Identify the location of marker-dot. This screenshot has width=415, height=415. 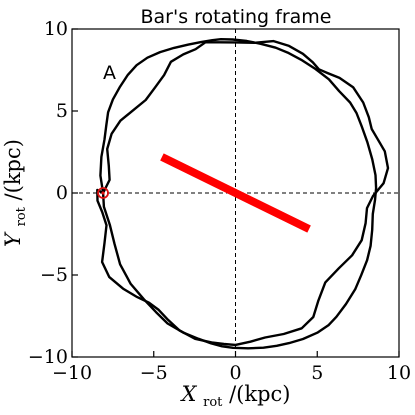
(103, 193).